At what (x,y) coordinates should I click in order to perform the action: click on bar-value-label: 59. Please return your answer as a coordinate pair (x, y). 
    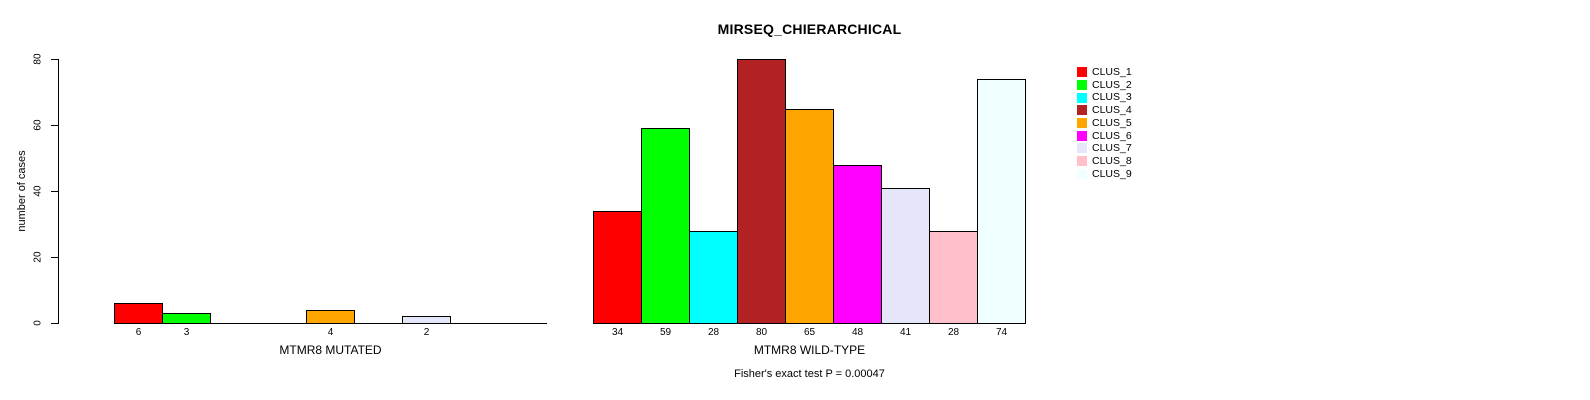
    Looking at the image, I should click on (665, 332).